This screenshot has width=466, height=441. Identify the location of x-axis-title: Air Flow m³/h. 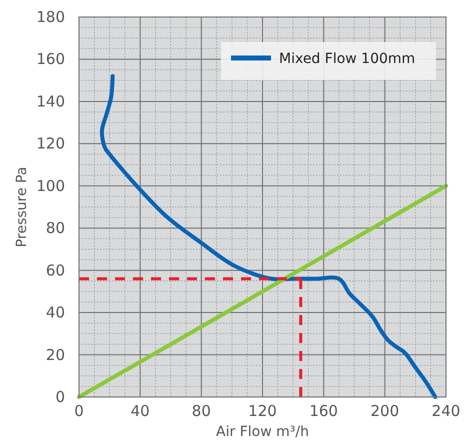
(262, 432).